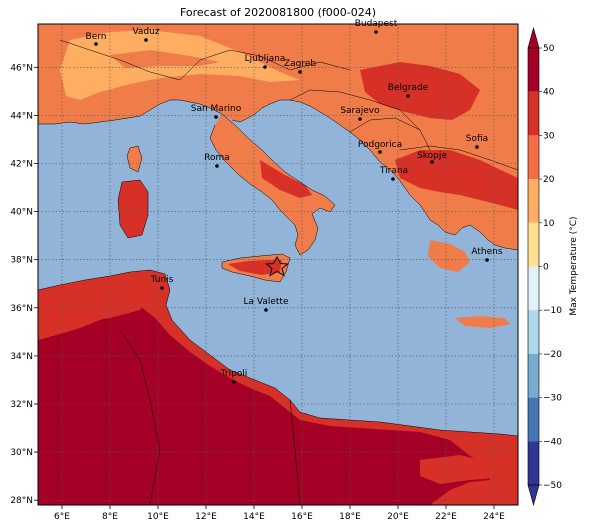 This screenshot has width=592, height=529. Describe the element at coordinates (62, 517) in the screenshot. I see `lon-tick-label: 6°E` at that location.